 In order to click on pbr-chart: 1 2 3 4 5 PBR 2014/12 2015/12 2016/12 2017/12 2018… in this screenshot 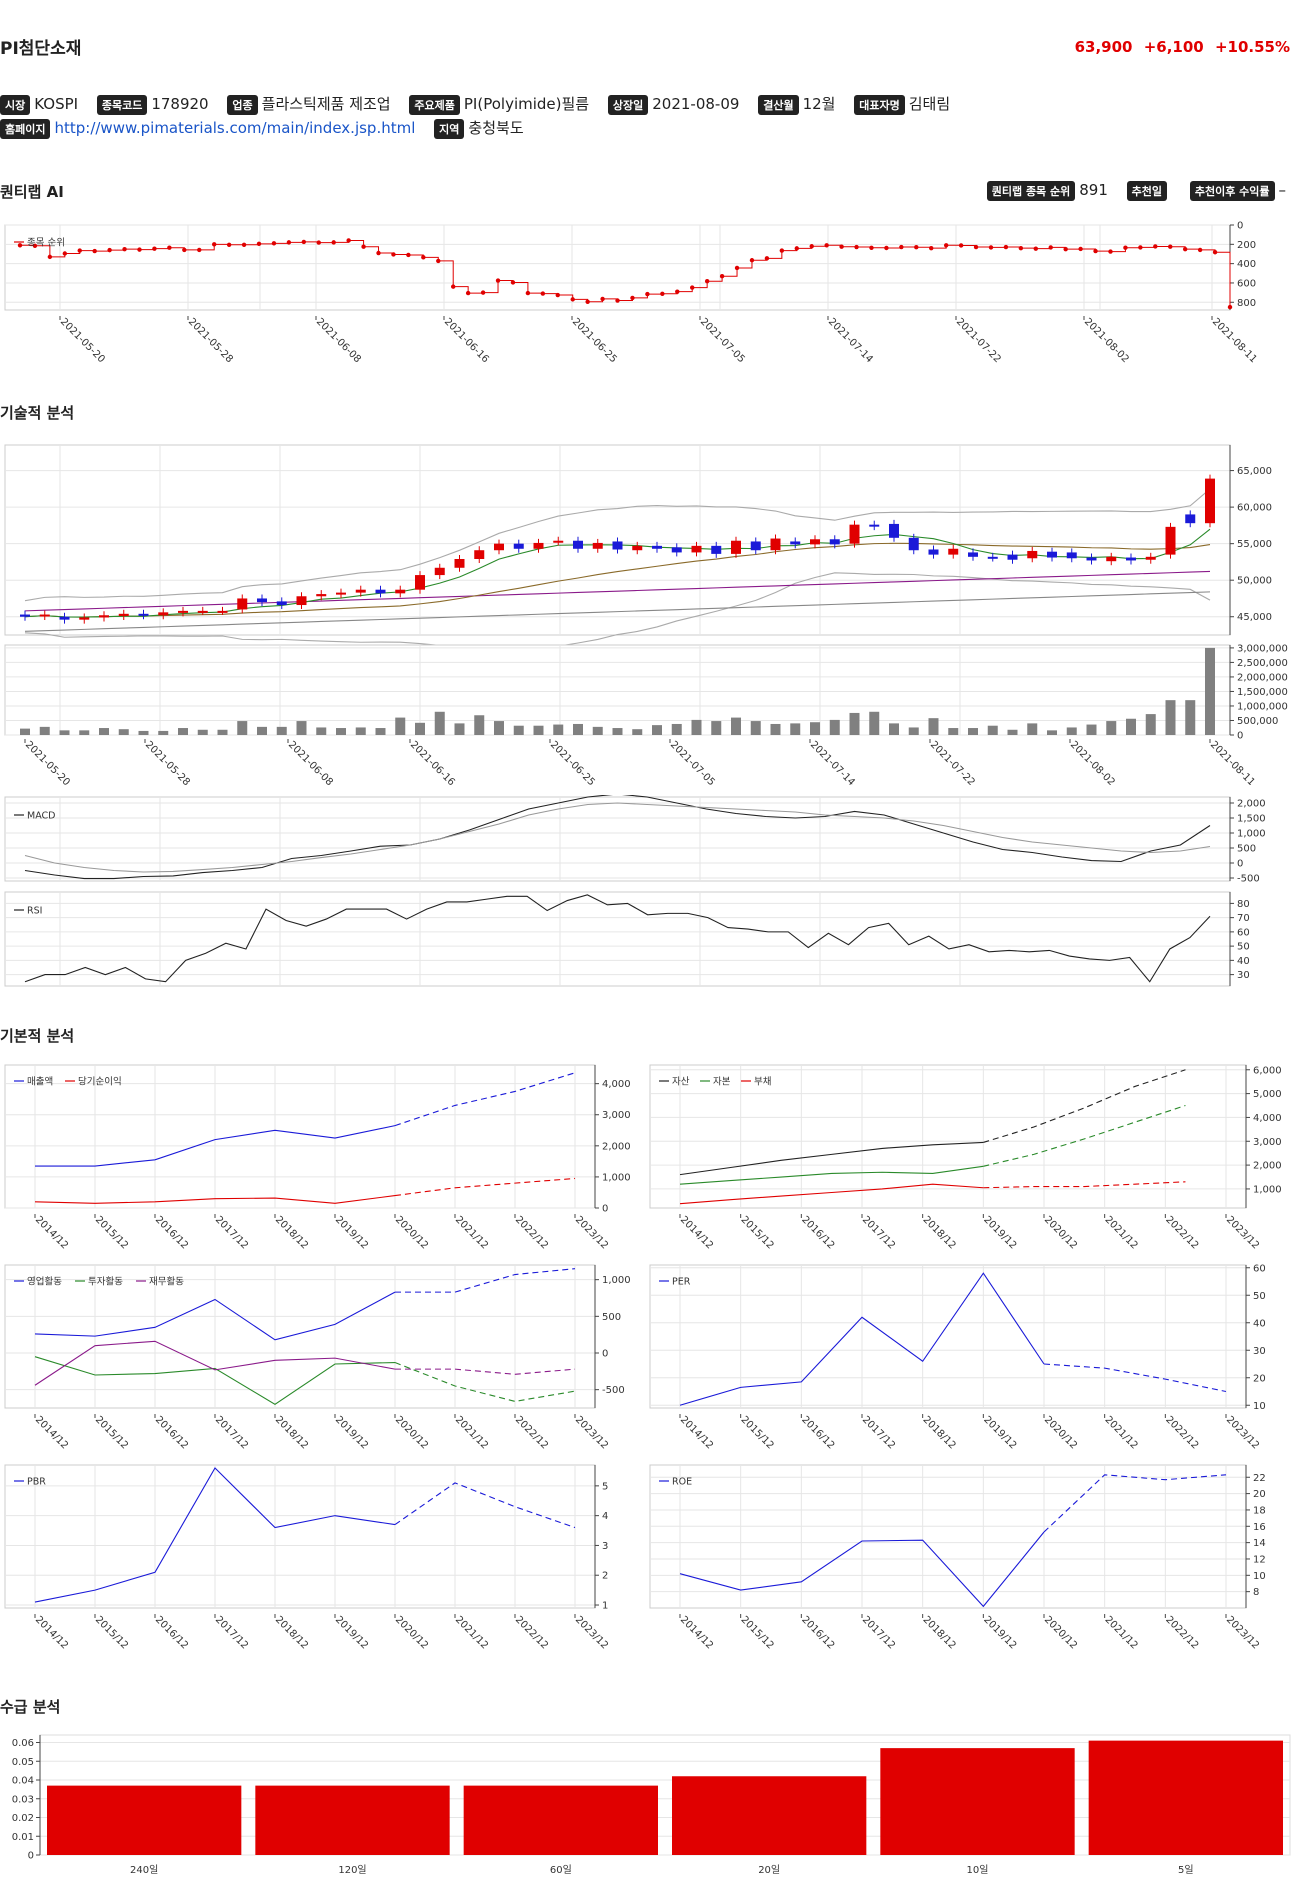, I will do `click(307, 1557)`.